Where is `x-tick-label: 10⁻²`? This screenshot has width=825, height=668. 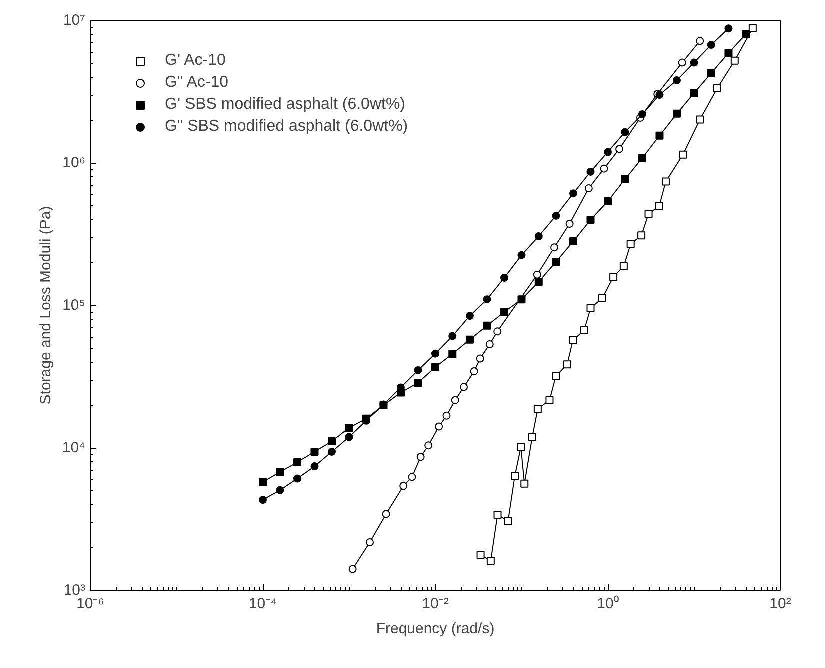 x-tick-label: 10⁻² is located at coordinates (435, 604).